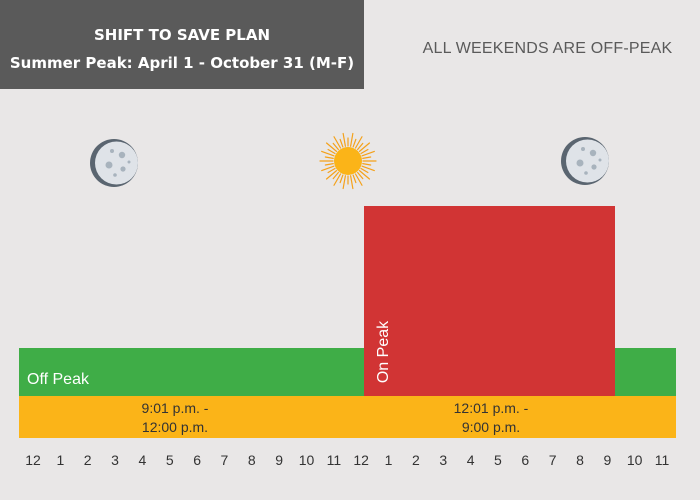 The height and width of the screenshot is (500, 700). I want to click on sun-icon, so click(348, 161).